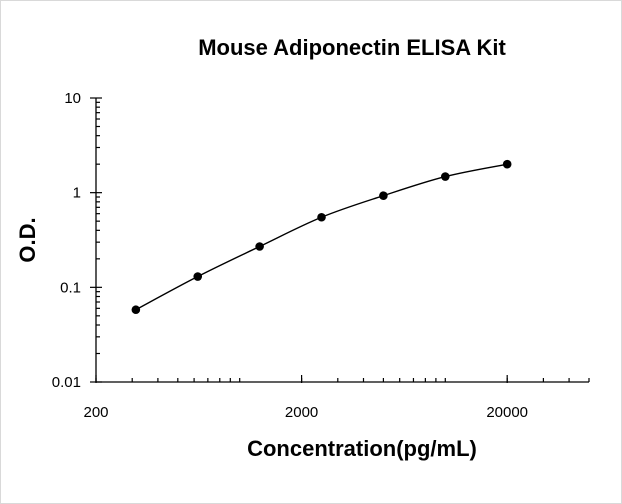 This screenshot has height=504, width=622. What do you see at coordinates (301, 412) in the screenshot?
I see `x-tick-label: 2000` at bounding box center [301, 412].